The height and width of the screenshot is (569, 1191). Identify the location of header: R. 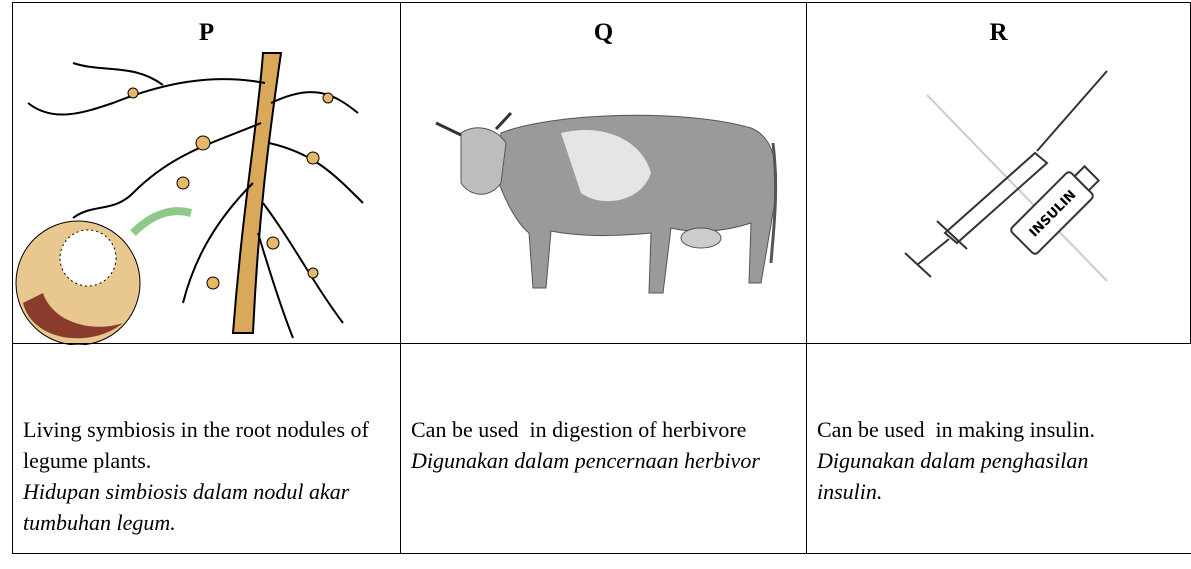
(998, 32).